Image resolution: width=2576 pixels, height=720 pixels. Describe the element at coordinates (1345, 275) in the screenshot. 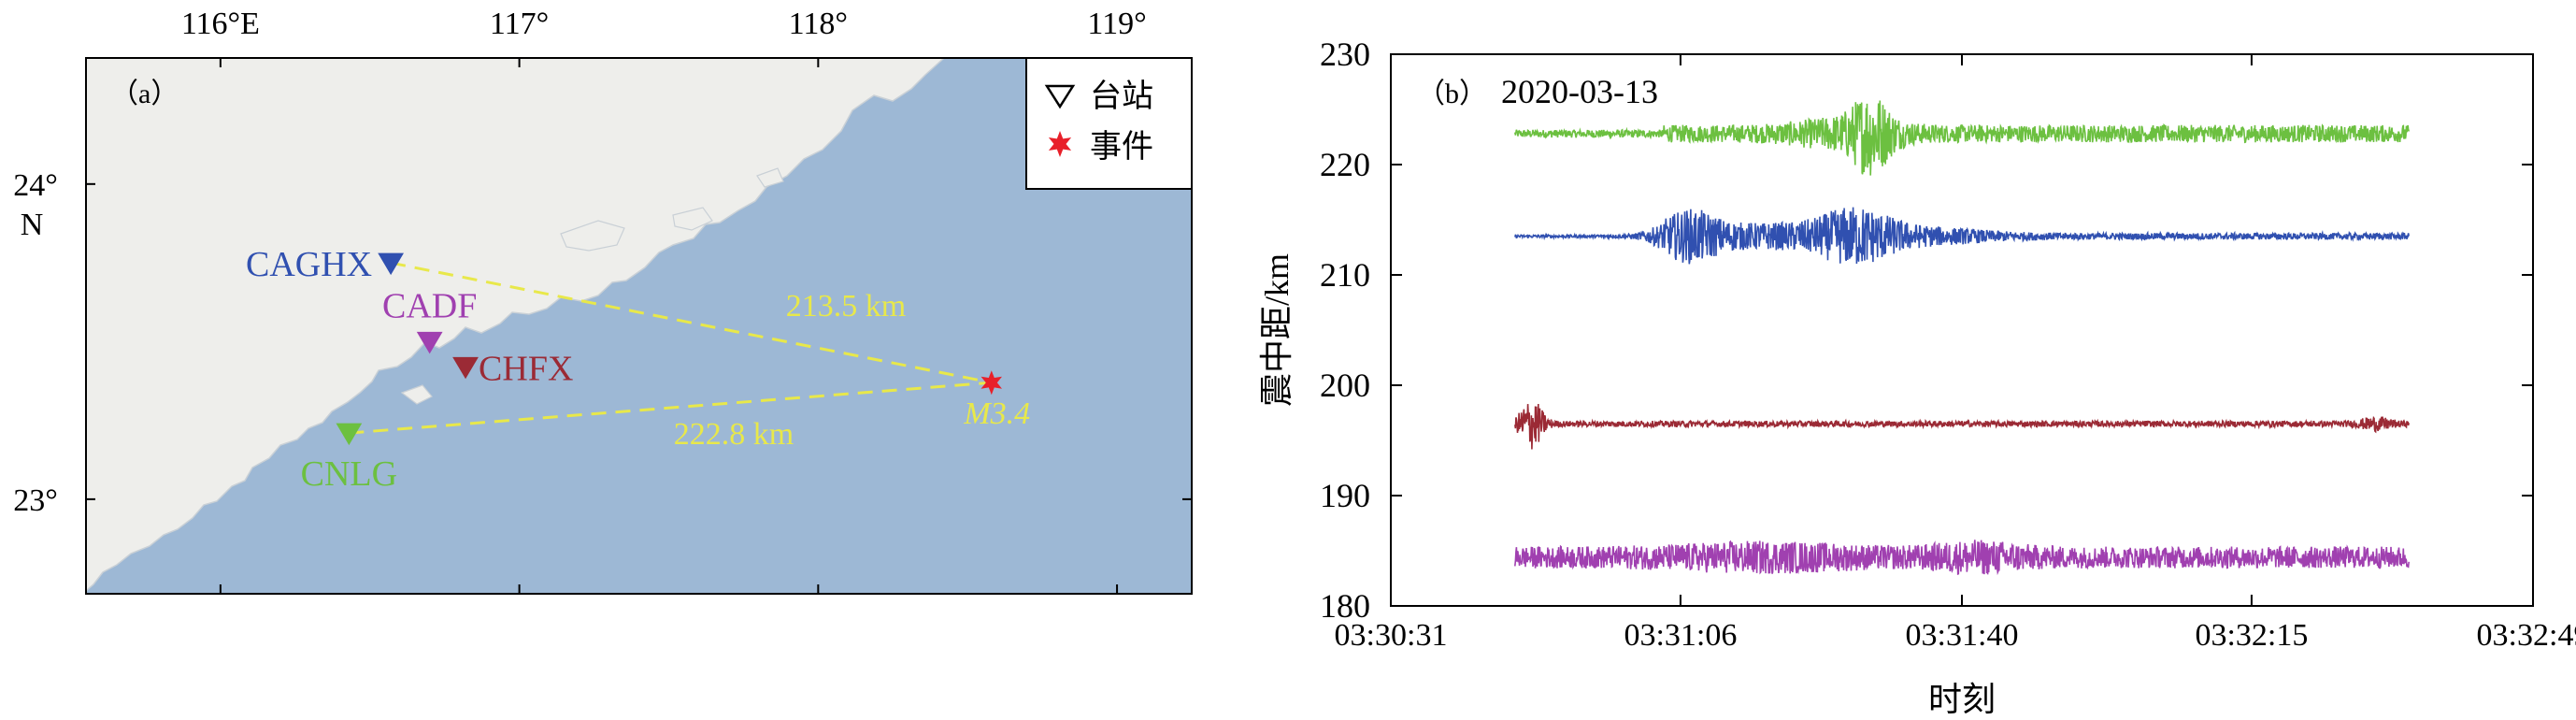

I see `y-tick-label: 210` at that location.